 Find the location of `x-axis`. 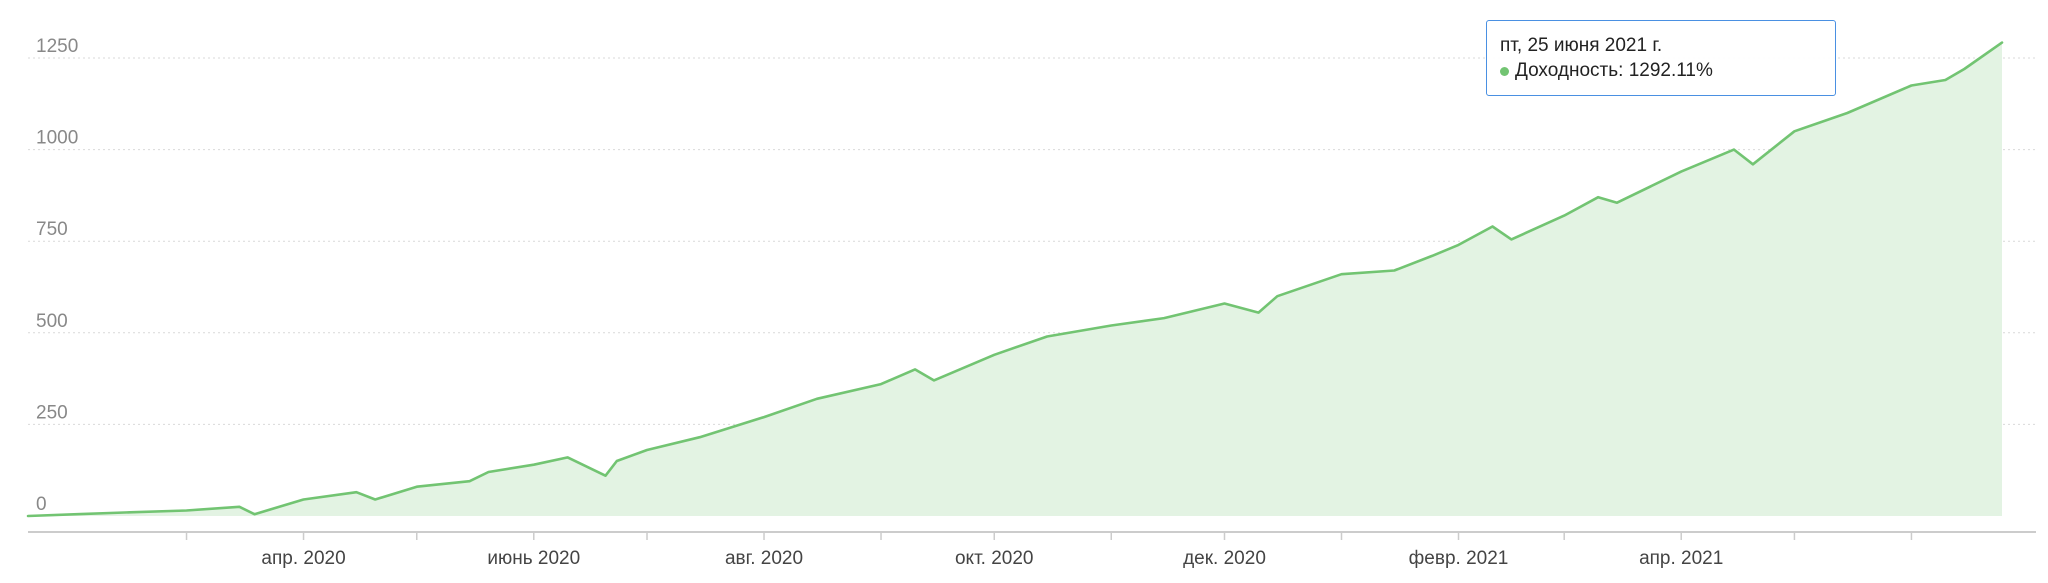

x-axis is located at coordinates (1032, 535).